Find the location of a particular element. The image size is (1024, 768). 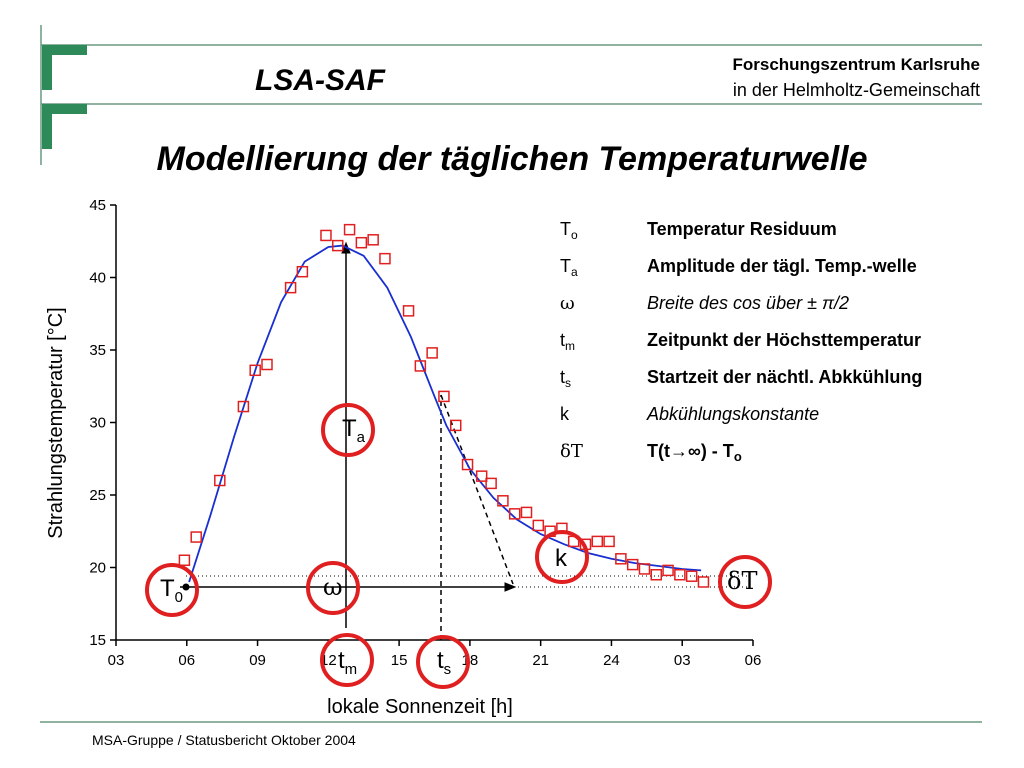

annotation-label: Ta is located at coordinates (354, 430).